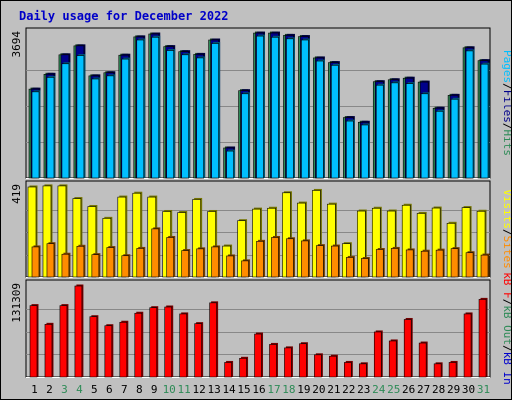 Image resolution: width=512 pixels, height=400 pixels. What do you see at coordinates (506, 143) in the screenshot?
I see `panel-top-legend-item-4: Hits` at bounding box center [506, 143].